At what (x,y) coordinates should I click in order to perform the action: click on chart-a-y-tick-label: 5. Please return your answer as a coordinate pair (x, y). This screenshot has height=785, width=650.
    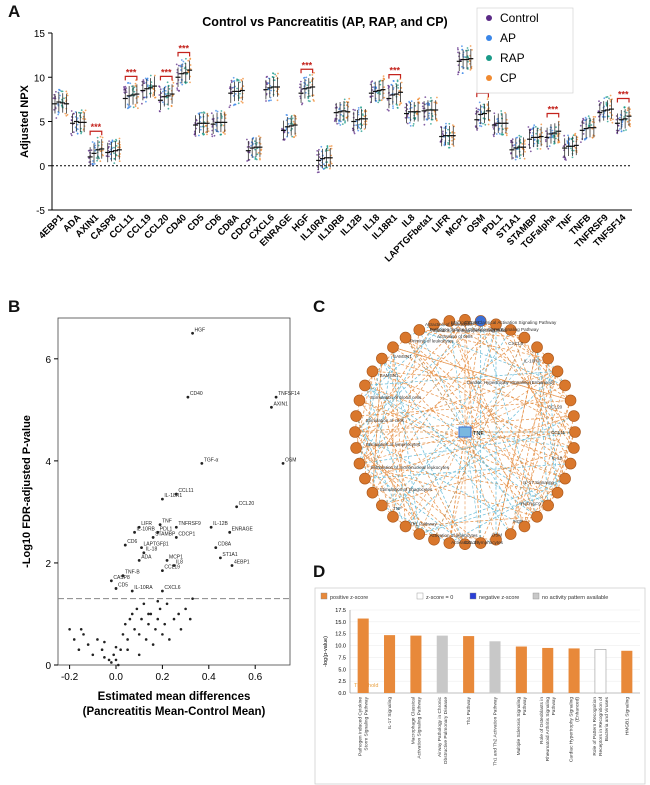
    Looking at the image, I should click on (42, 123).